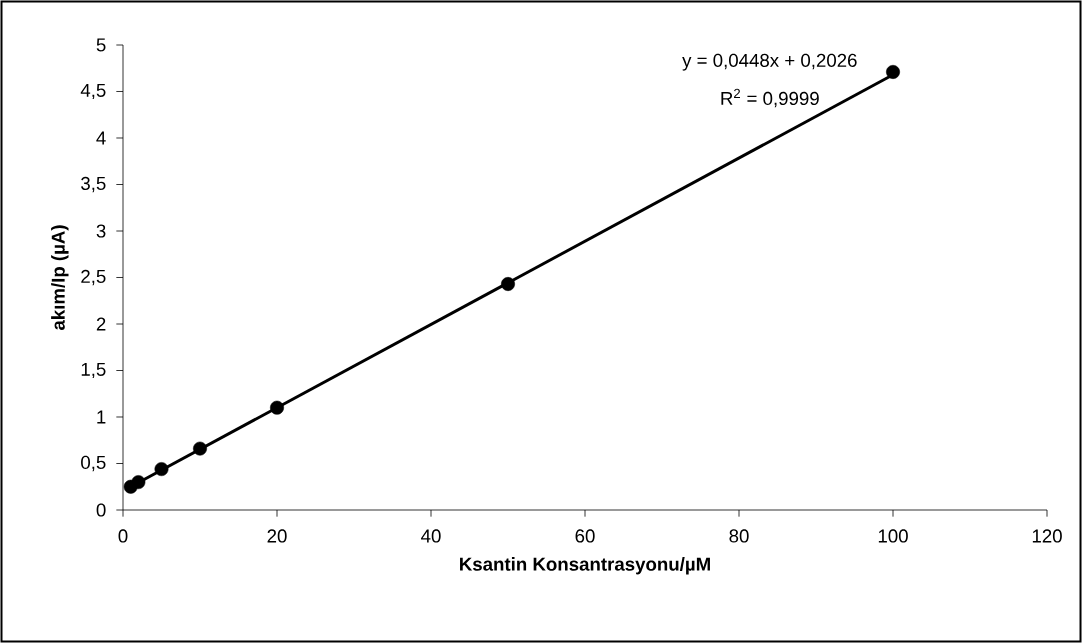  I want to click on annotation: y = 0,0448x + 0,2026, so click(769, 62).